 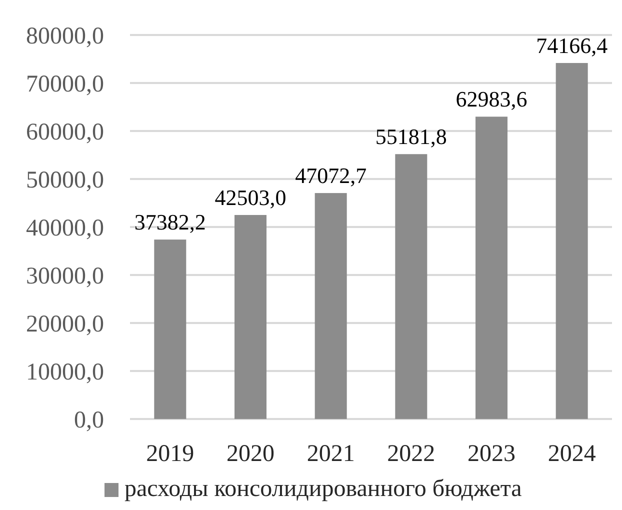 What do you see at coordinates (411, 454) in the screenshot?
I see `x-tick-label: 2022` at bounding box center [411, 454].